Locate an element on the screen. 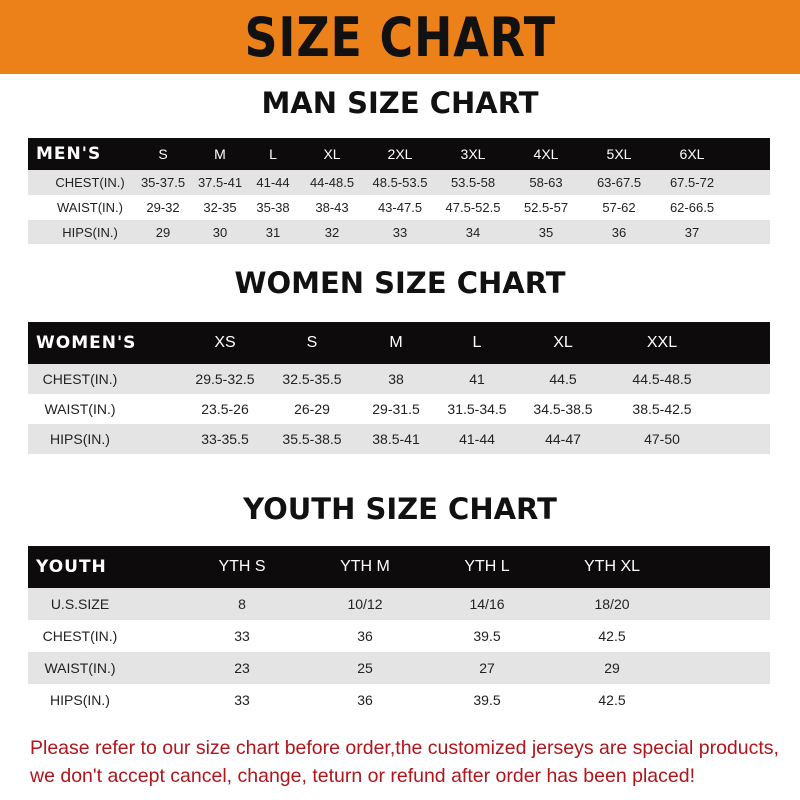 The height and width of the screenshot is (800, 800). table-cell: 58-63 is located at coordinates (546, 182).